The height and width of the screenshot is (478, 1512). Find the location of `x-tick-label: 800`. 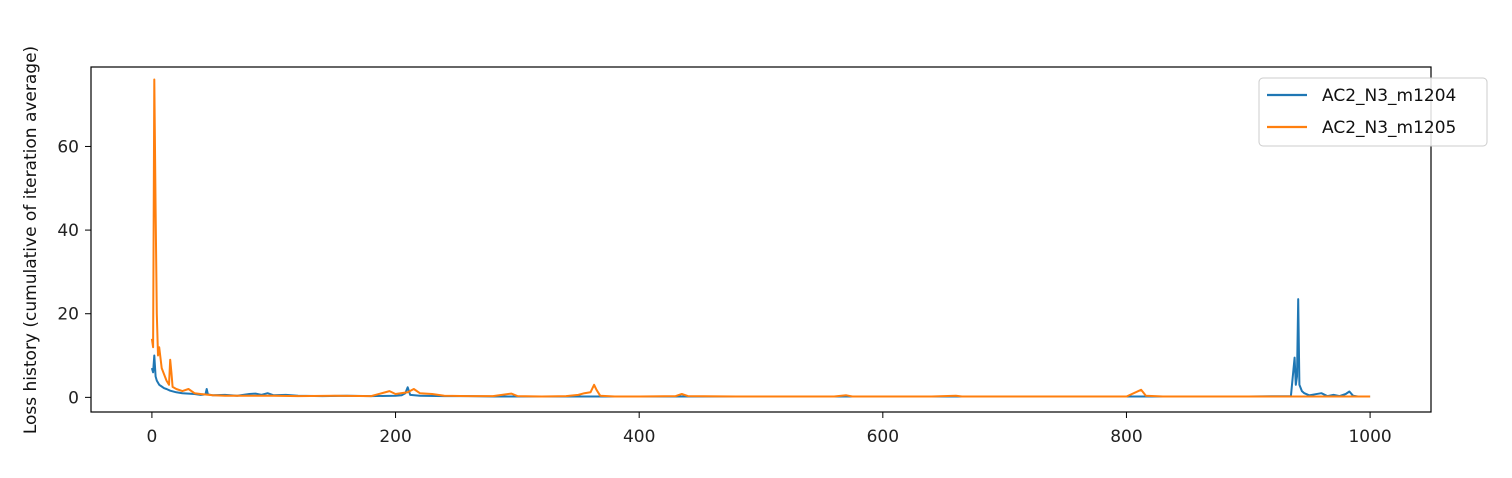

x-tick-label: 800 is located at coordinates (1126, 437).